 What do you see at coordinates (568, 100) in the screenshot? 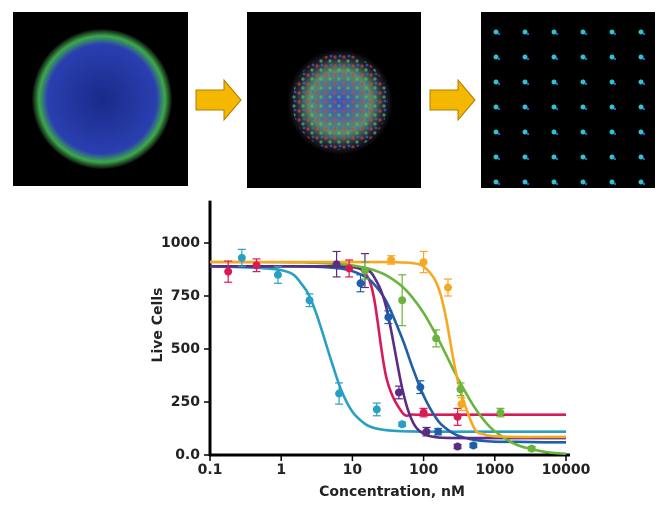
I see `cell-array` at bounding box center [568, 100].